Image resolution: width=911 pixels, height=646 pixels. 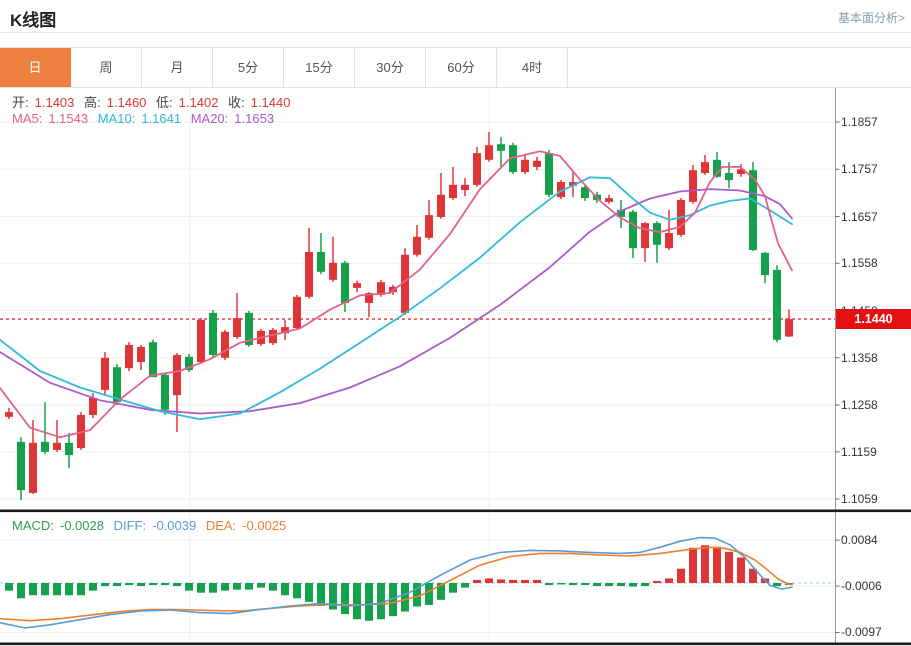 What do you see at coordinates (209, 118) in the screenshot?
I see `ma20-label: MA20:` at bounding box center [209, 118].